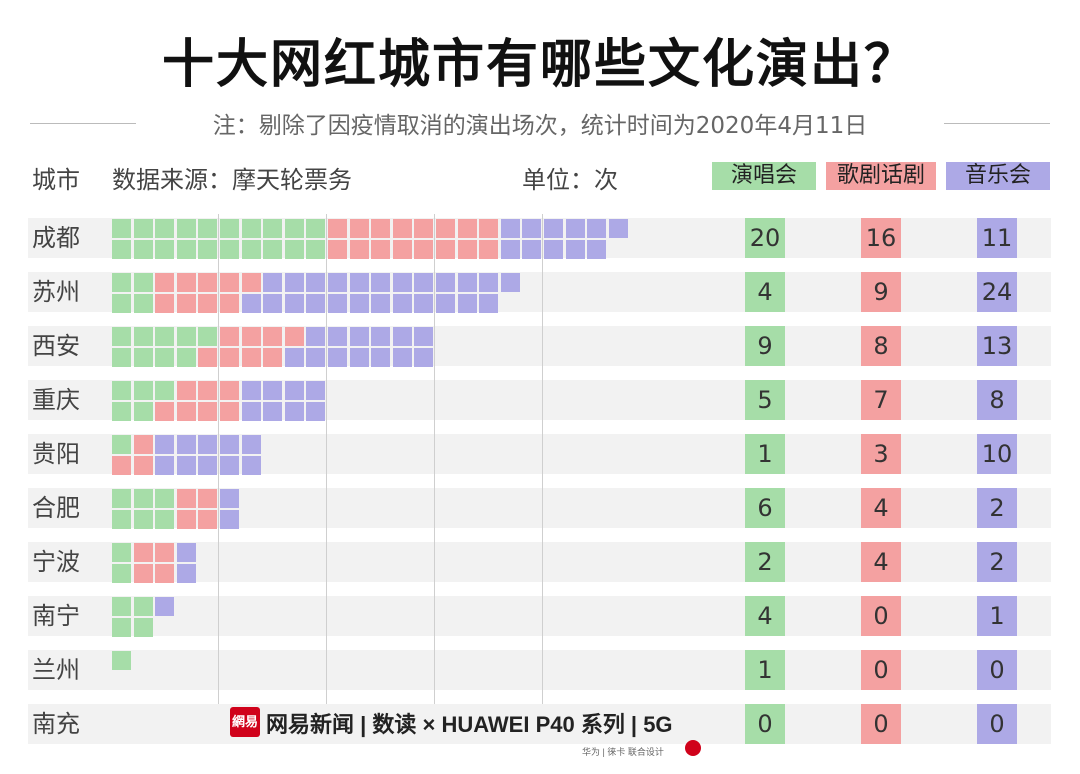 The width and height of the screenshot is (1080, 774). What do you see at coordinates (997, 508) in the screenshot?
I see `value-badge: 2` at bounding box center [997, 508].